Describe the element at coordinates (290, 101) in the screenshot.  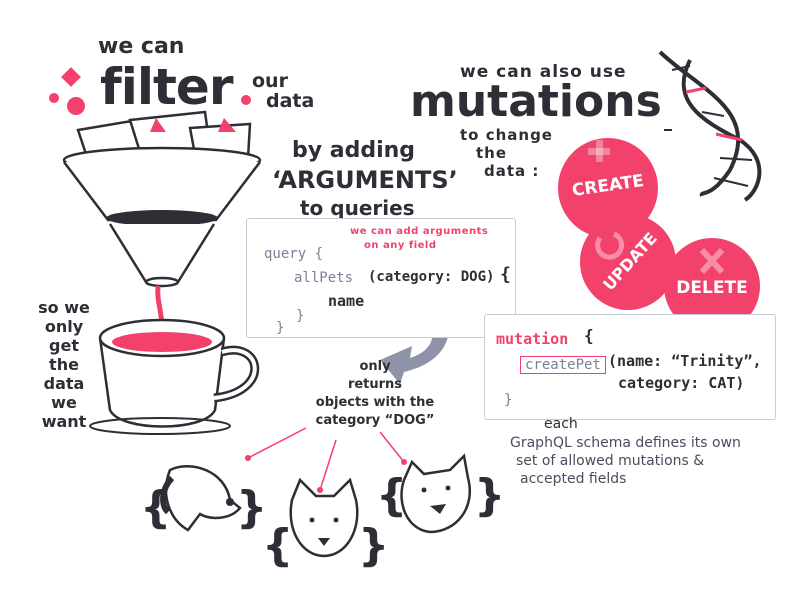
I see `data-label: data` at that location.